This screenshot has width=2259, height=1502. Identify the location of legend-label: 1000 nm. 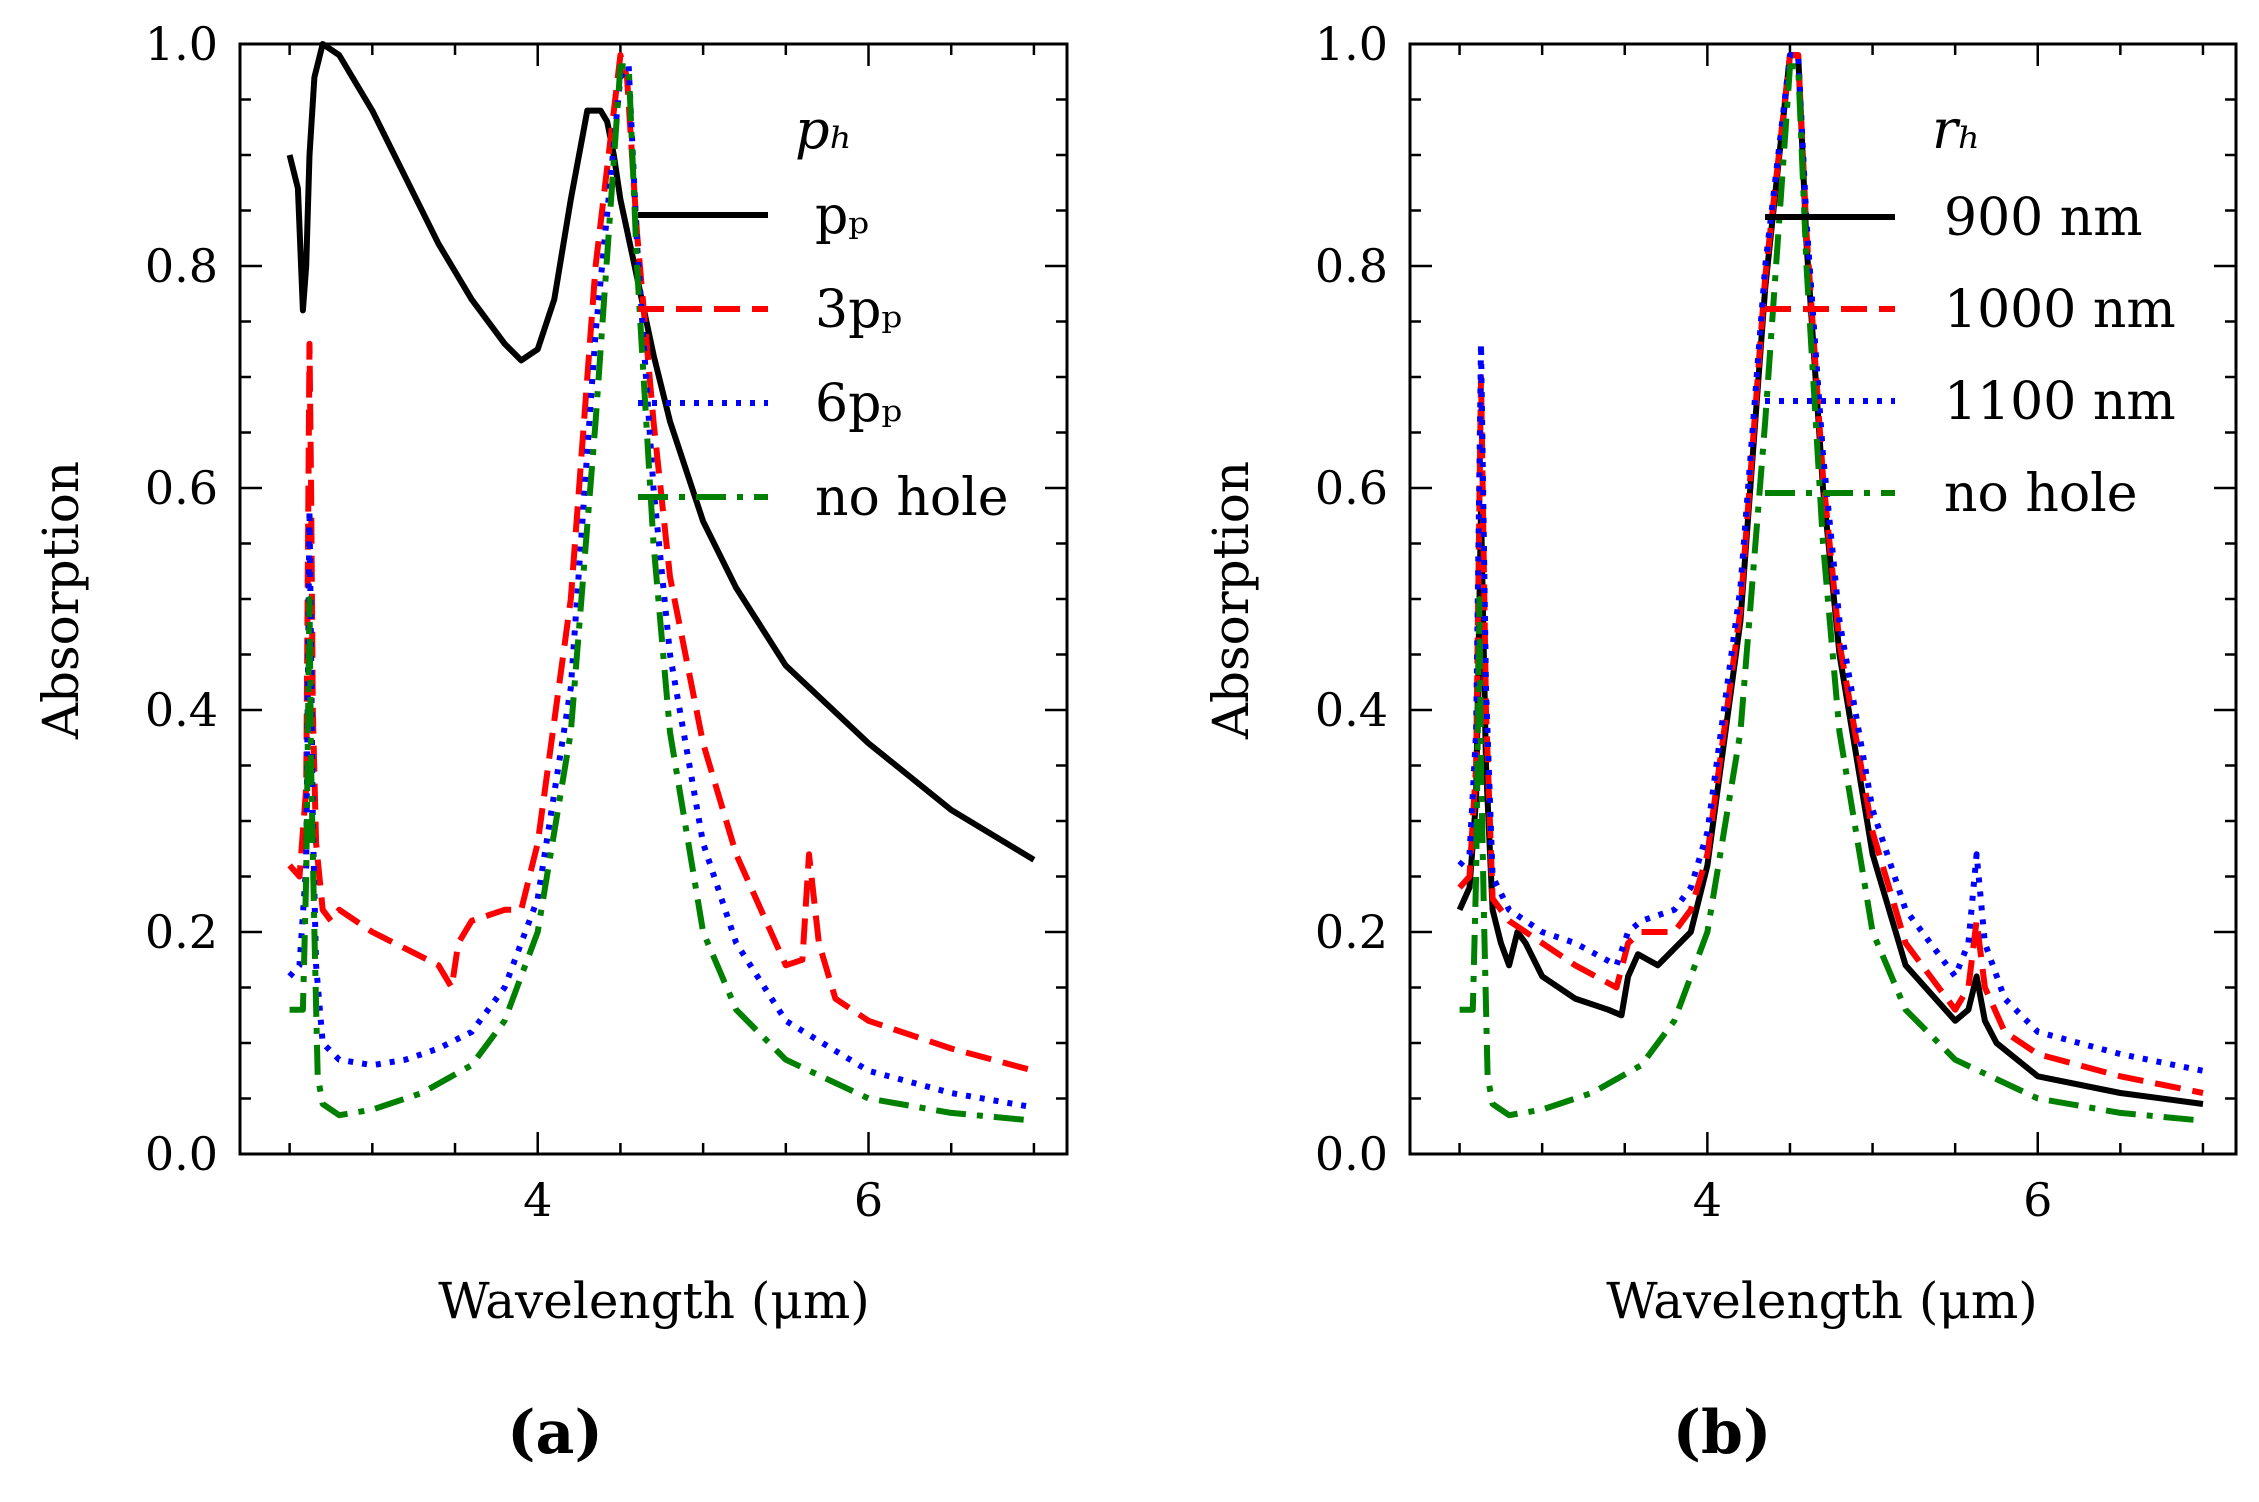
(2060, 310).